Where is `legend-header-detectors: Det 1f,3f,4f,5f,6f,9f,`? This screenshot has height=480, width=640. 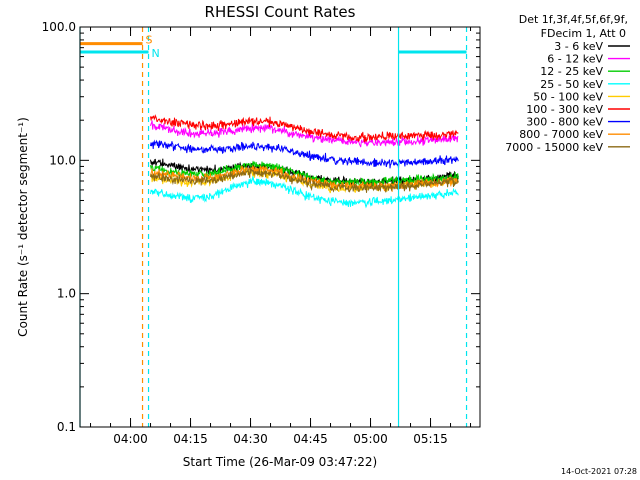 legend-header-detectors: Det 1f,3f,4f,5f,6f,9f, is located at coordinates (573, 19).